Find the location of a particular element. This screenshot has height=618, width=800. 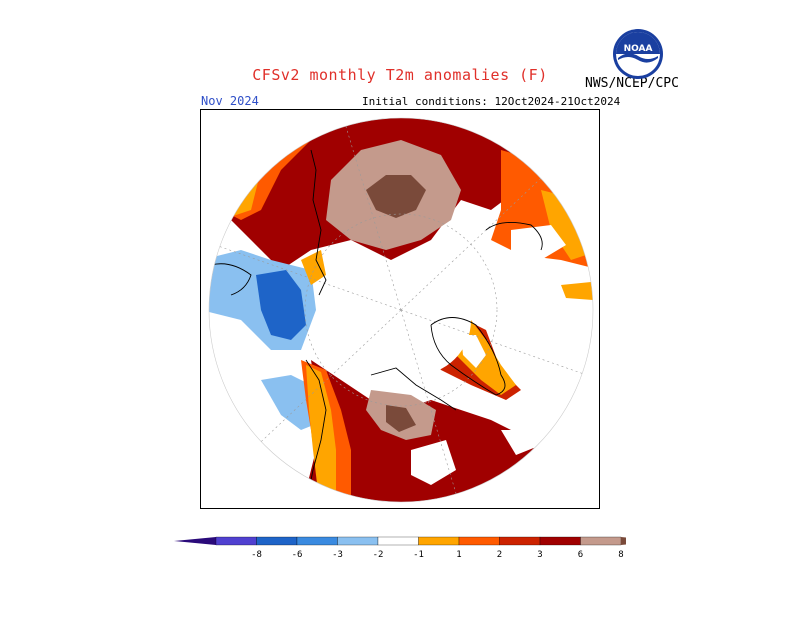

legend-tick-label: 2 is located at coordinates (499, 555).